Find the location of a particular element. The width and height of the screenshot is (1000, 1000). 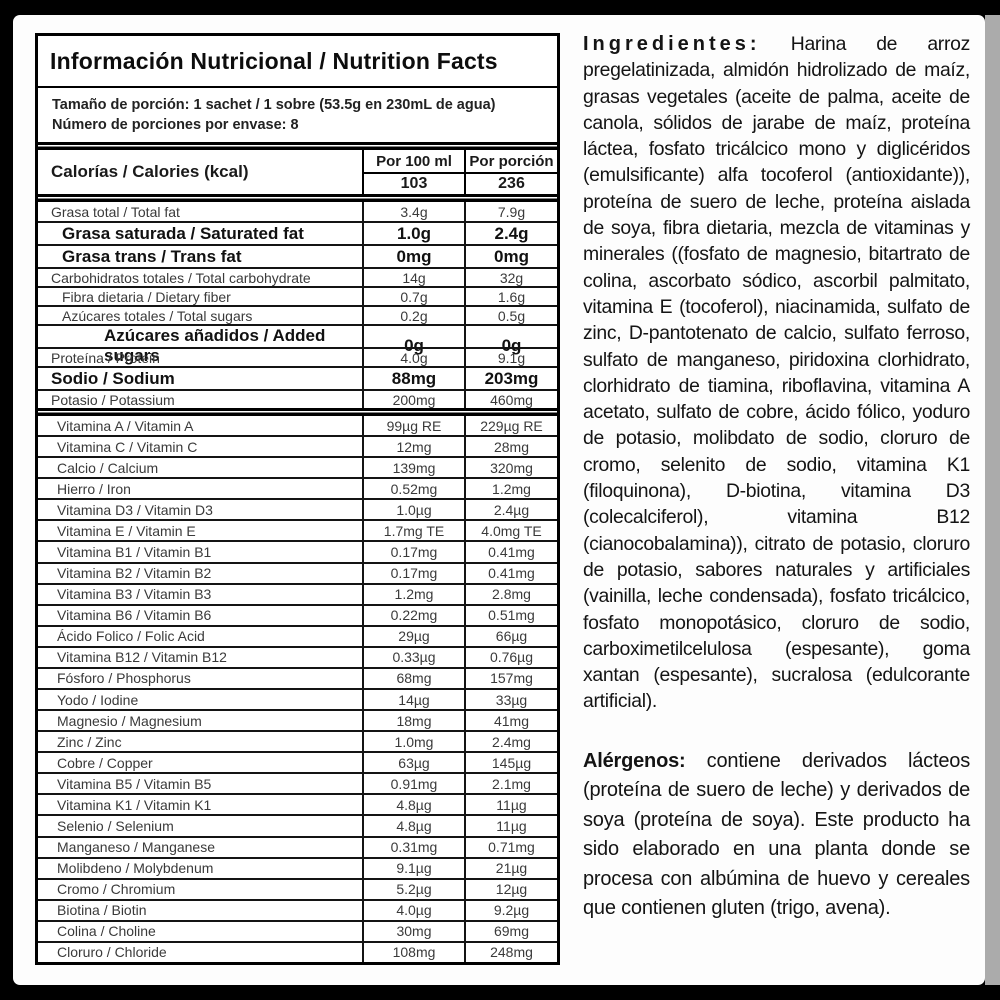

table-row: Fósforo / Phosphorus 68mg 157mg is located at coordinates (297, 677).